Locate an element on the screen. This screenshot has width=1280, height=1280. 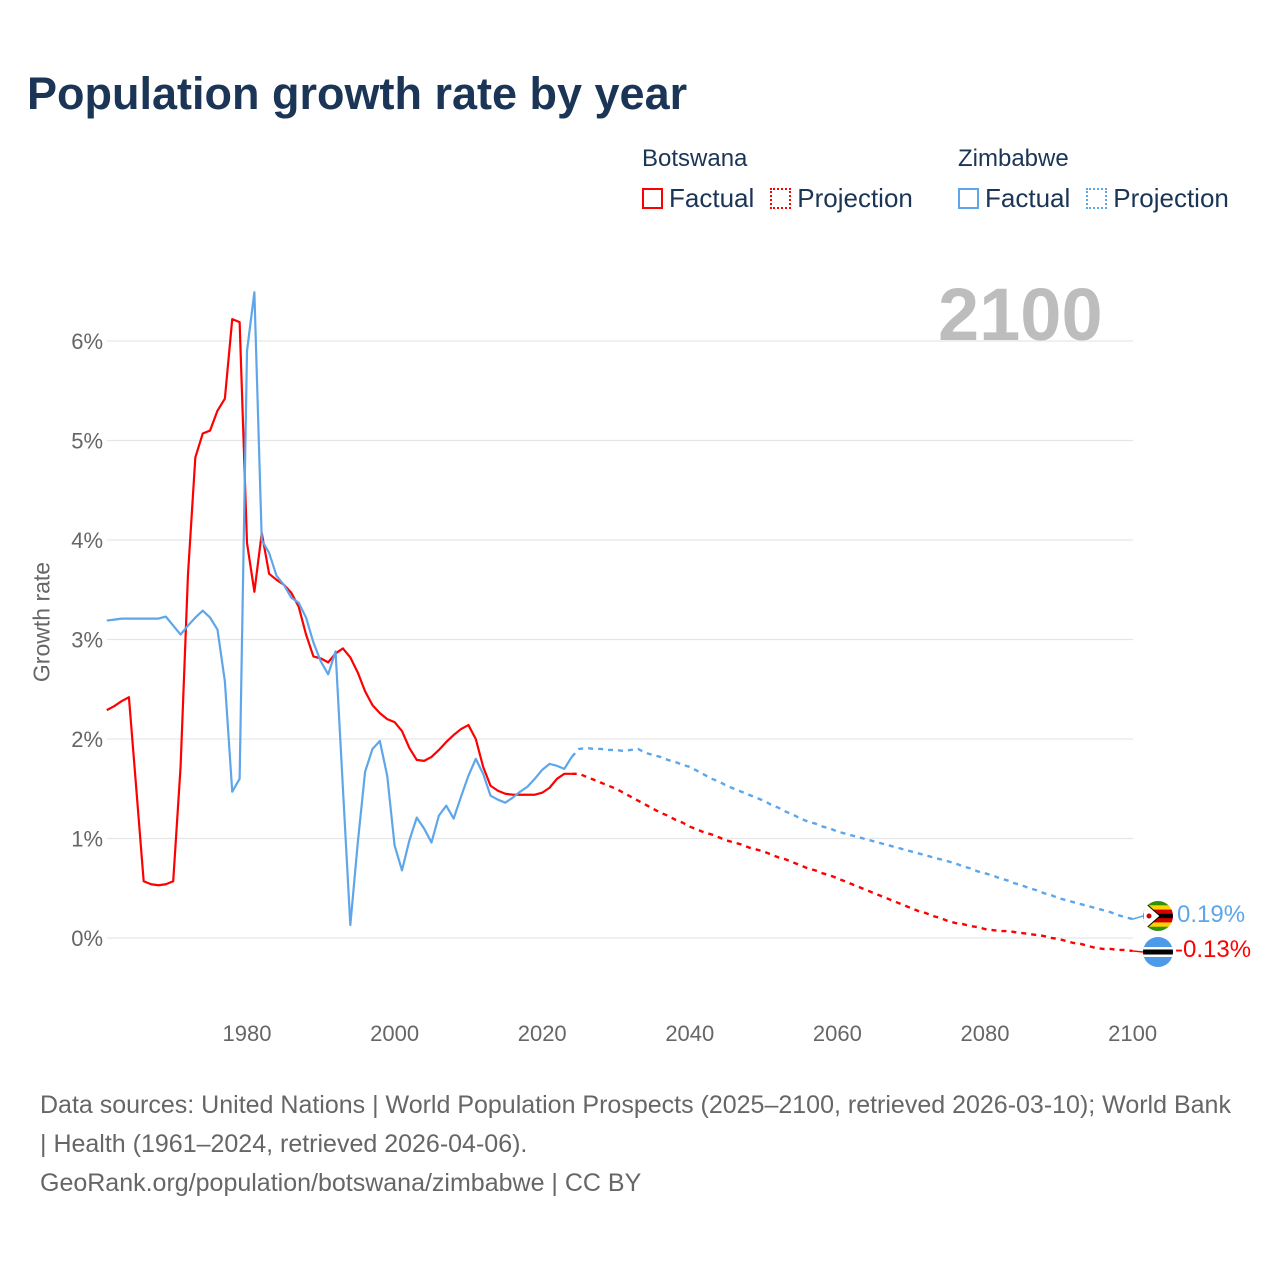
legend-botswana: Botswana Factual Projection is located at coordinates (777, 179).